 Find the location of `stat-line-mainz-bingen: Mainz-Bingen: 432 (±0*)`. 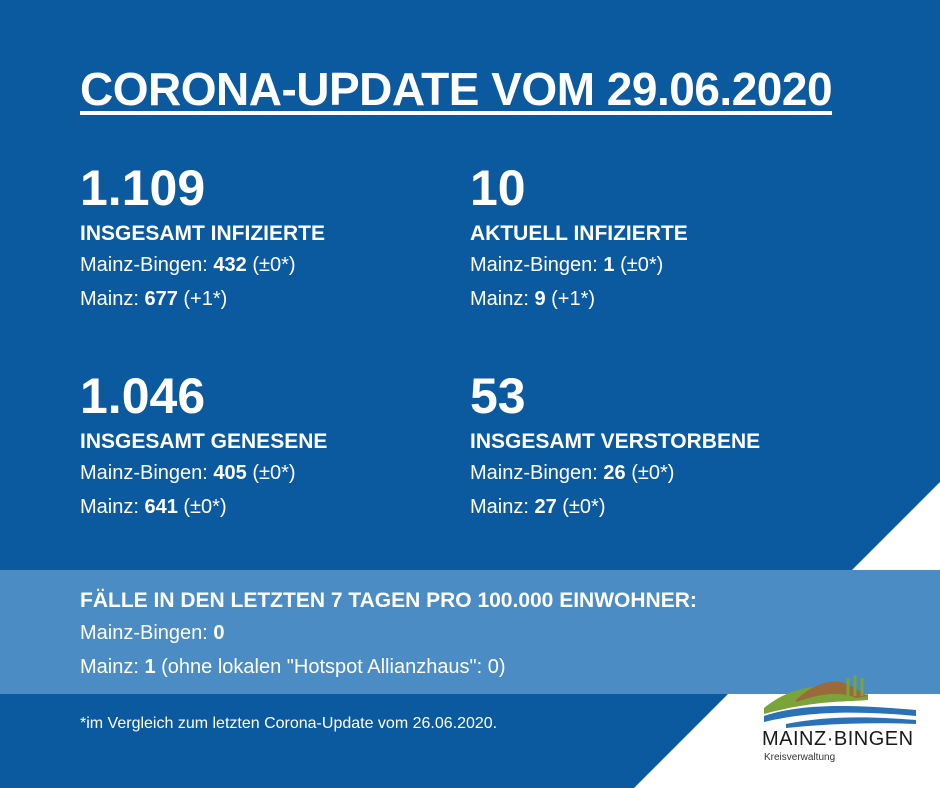

stat-line-mainz-bingen: Mainz-Bingen: 432 (±0*) is located at coordinates (270, 265).